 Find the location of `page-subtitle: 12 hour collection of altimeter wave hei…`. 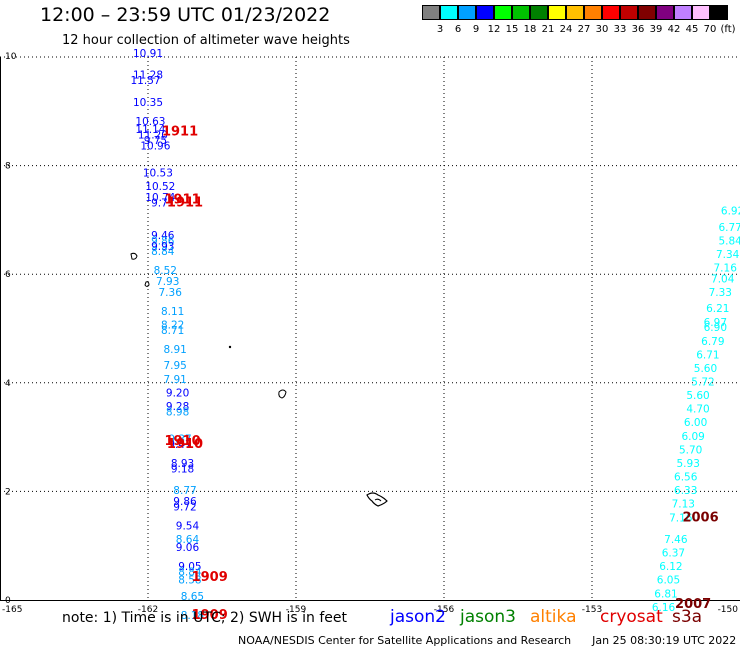

page-subtitle: 12 hour collection of altimeter wave hei… is located at coordinates (206, 40).